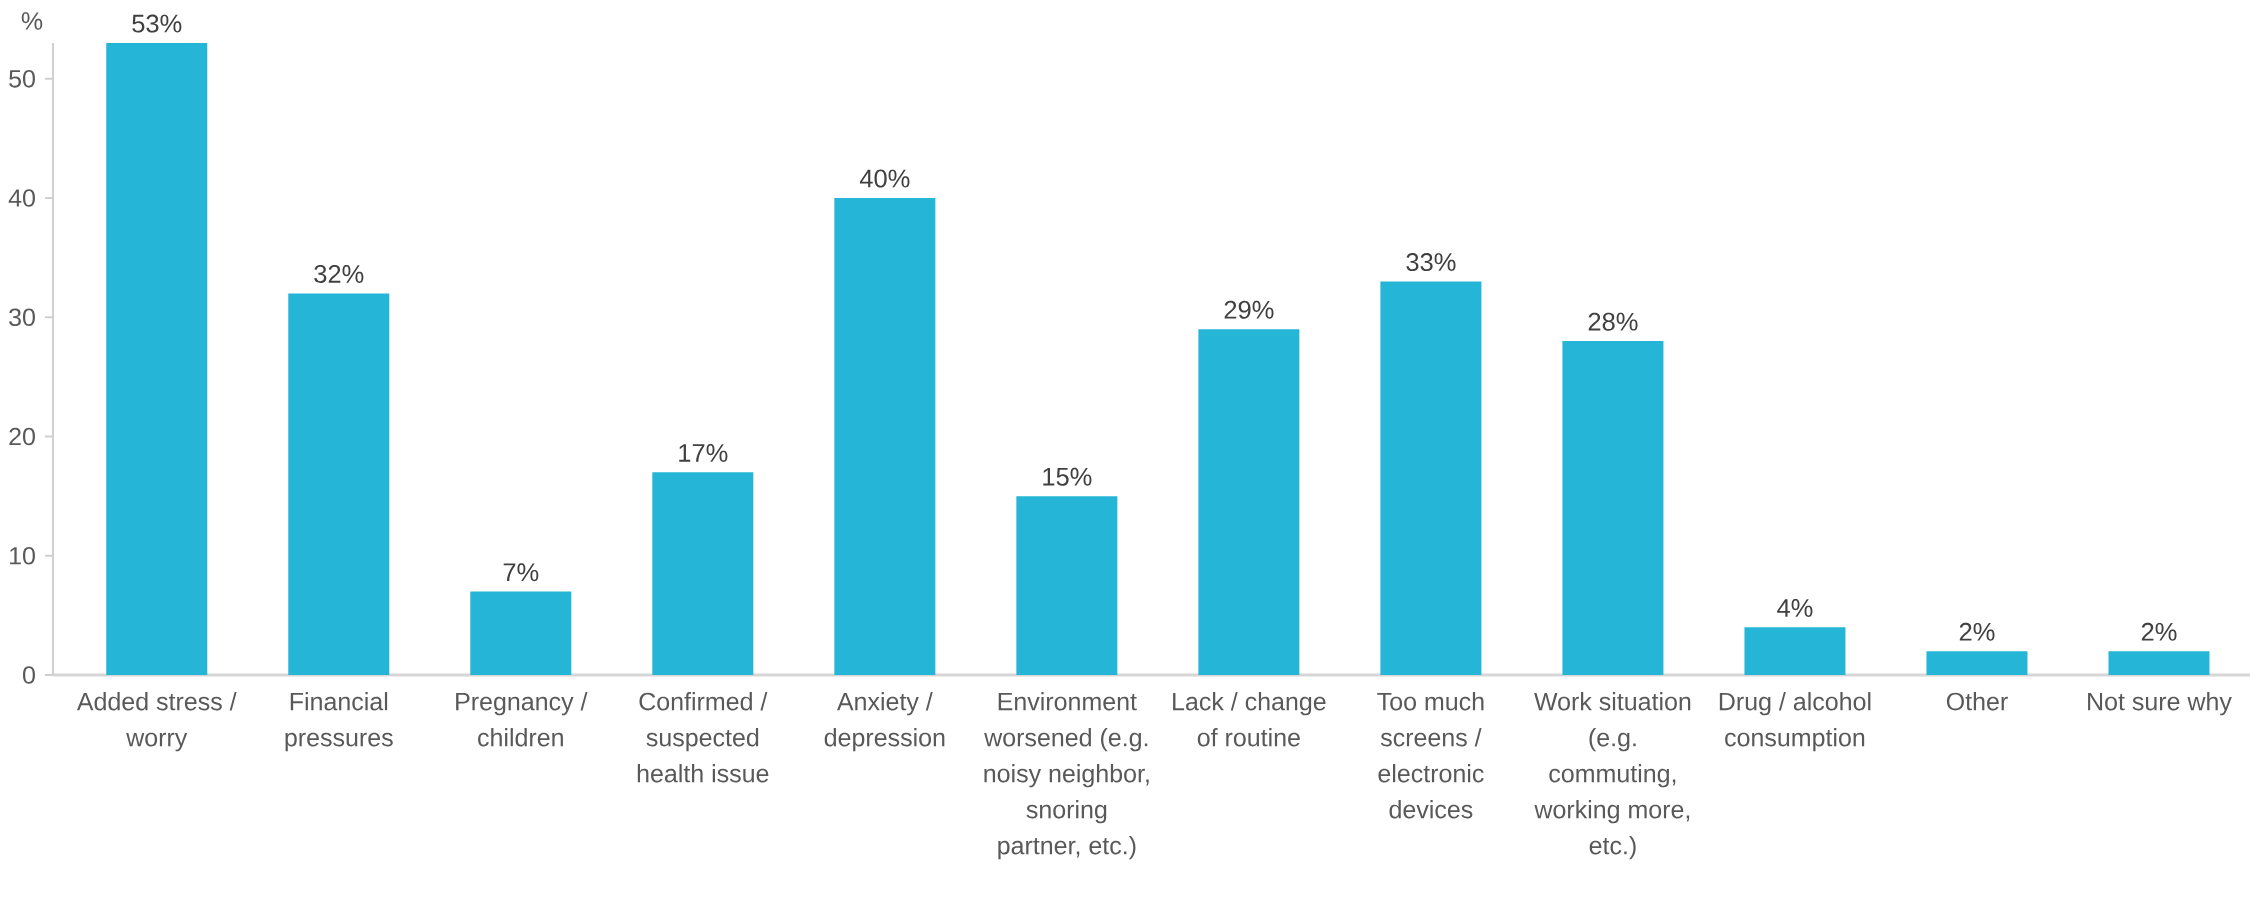 This screenshot has width=2258, height=900. Describe the element at coordinates (1612, 776) in the screenshot. I see `x-tick-label: Work situation (e.g. commuting, working more, etc.)` at that location.